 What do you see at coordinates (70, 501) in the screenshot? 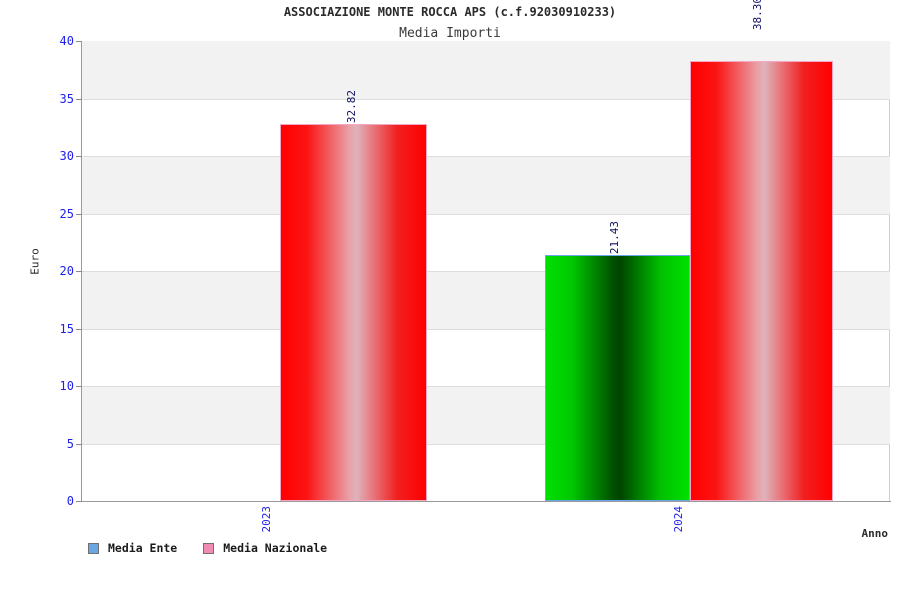
I see `y-tick-label-0: 0` at bounding box center [70, 501].